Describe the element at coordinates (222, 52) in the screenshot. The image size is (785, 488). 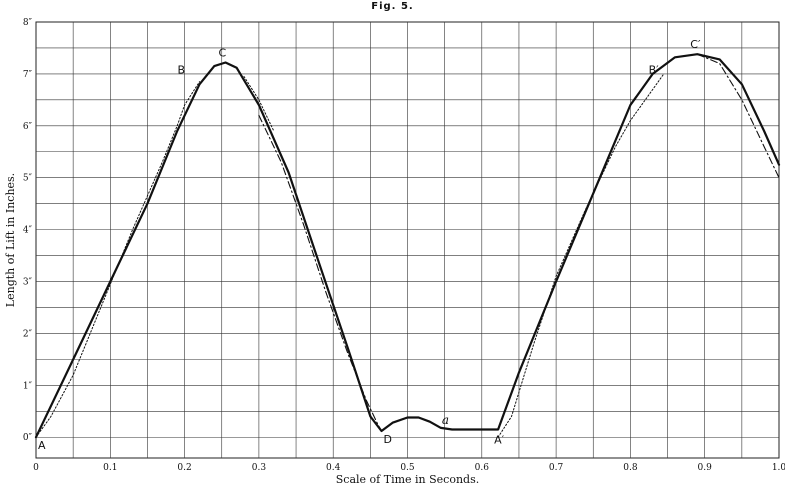
I see `point-label: C` at that location.